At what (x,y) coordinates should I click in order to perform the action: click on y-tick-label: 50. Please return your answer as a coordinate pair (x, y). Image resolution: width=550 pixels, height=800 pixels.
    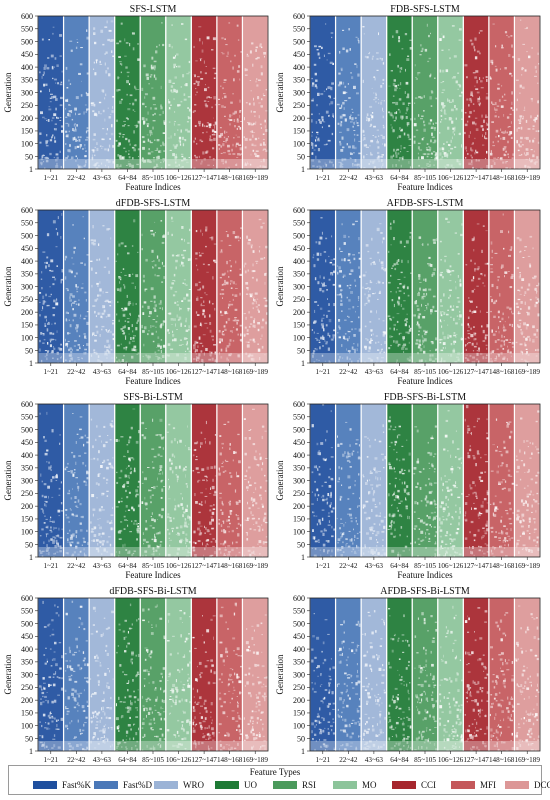
    Looking at the image, I should click on (301, 156).